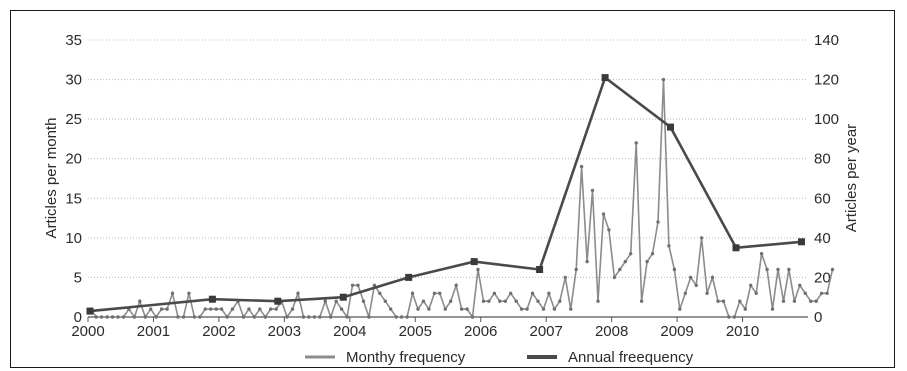  What do you see at coordinates (73, 40) in the screenshot?
I see `y-tick-left-35: 35` at bounding box center [73, 40].